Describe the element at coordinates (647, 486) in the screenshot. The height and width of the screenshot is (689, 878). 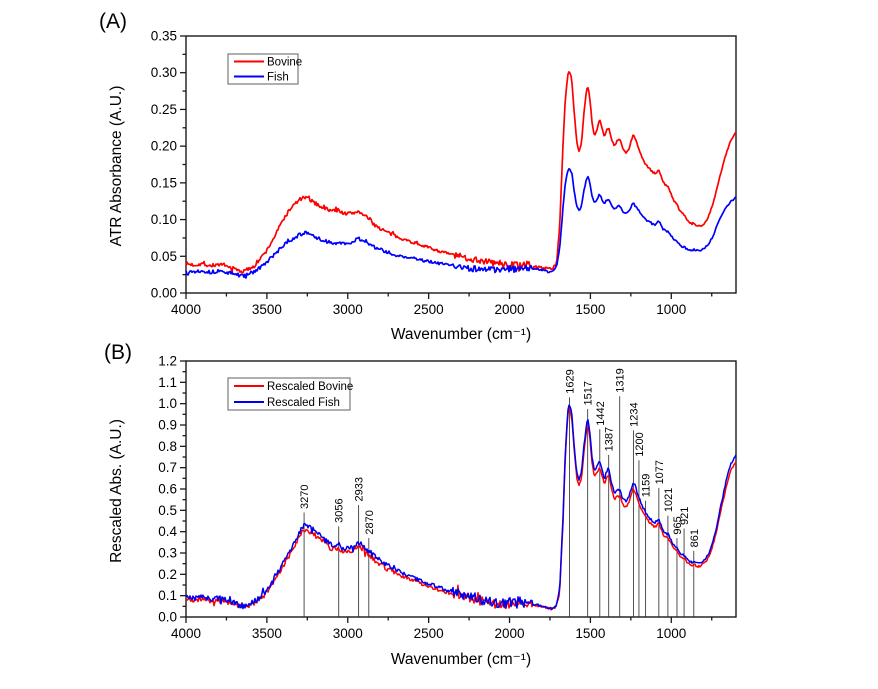
I see `peak-label-1159: 1159` at that location.